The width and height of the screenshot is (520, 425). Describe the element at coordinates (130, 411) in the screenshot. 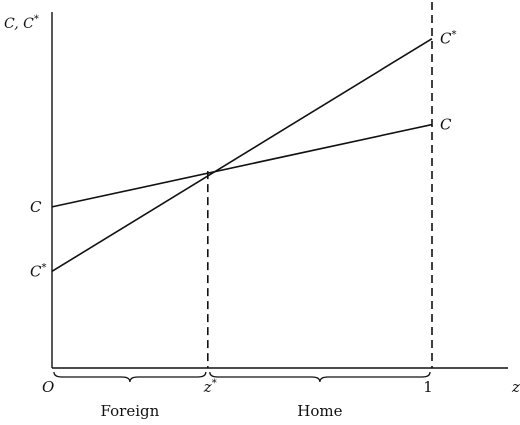

I see `region-label-foreign: Foreign` at that location.